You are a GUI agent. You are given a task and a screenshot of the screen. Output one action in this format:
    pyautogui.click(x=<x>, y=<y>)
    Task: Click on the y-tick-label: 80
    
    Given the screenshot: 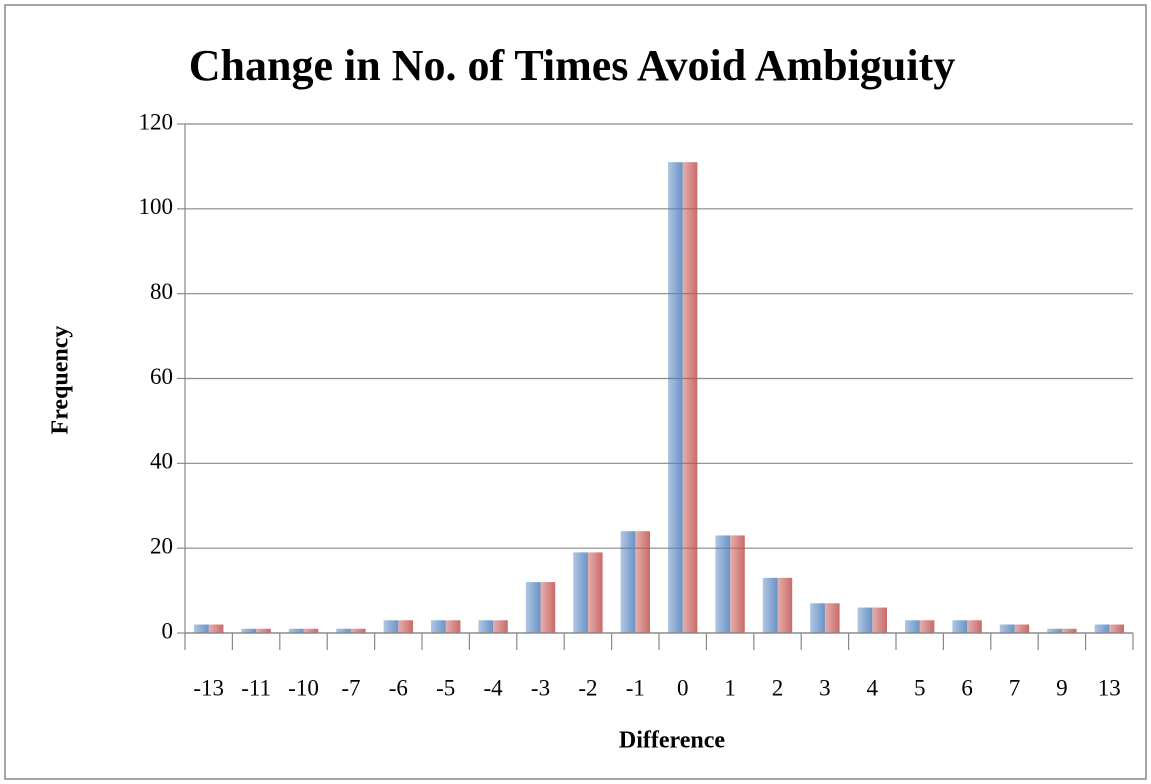 What is the action you would take?
    pyautogui.click(x=161, y=291)
    